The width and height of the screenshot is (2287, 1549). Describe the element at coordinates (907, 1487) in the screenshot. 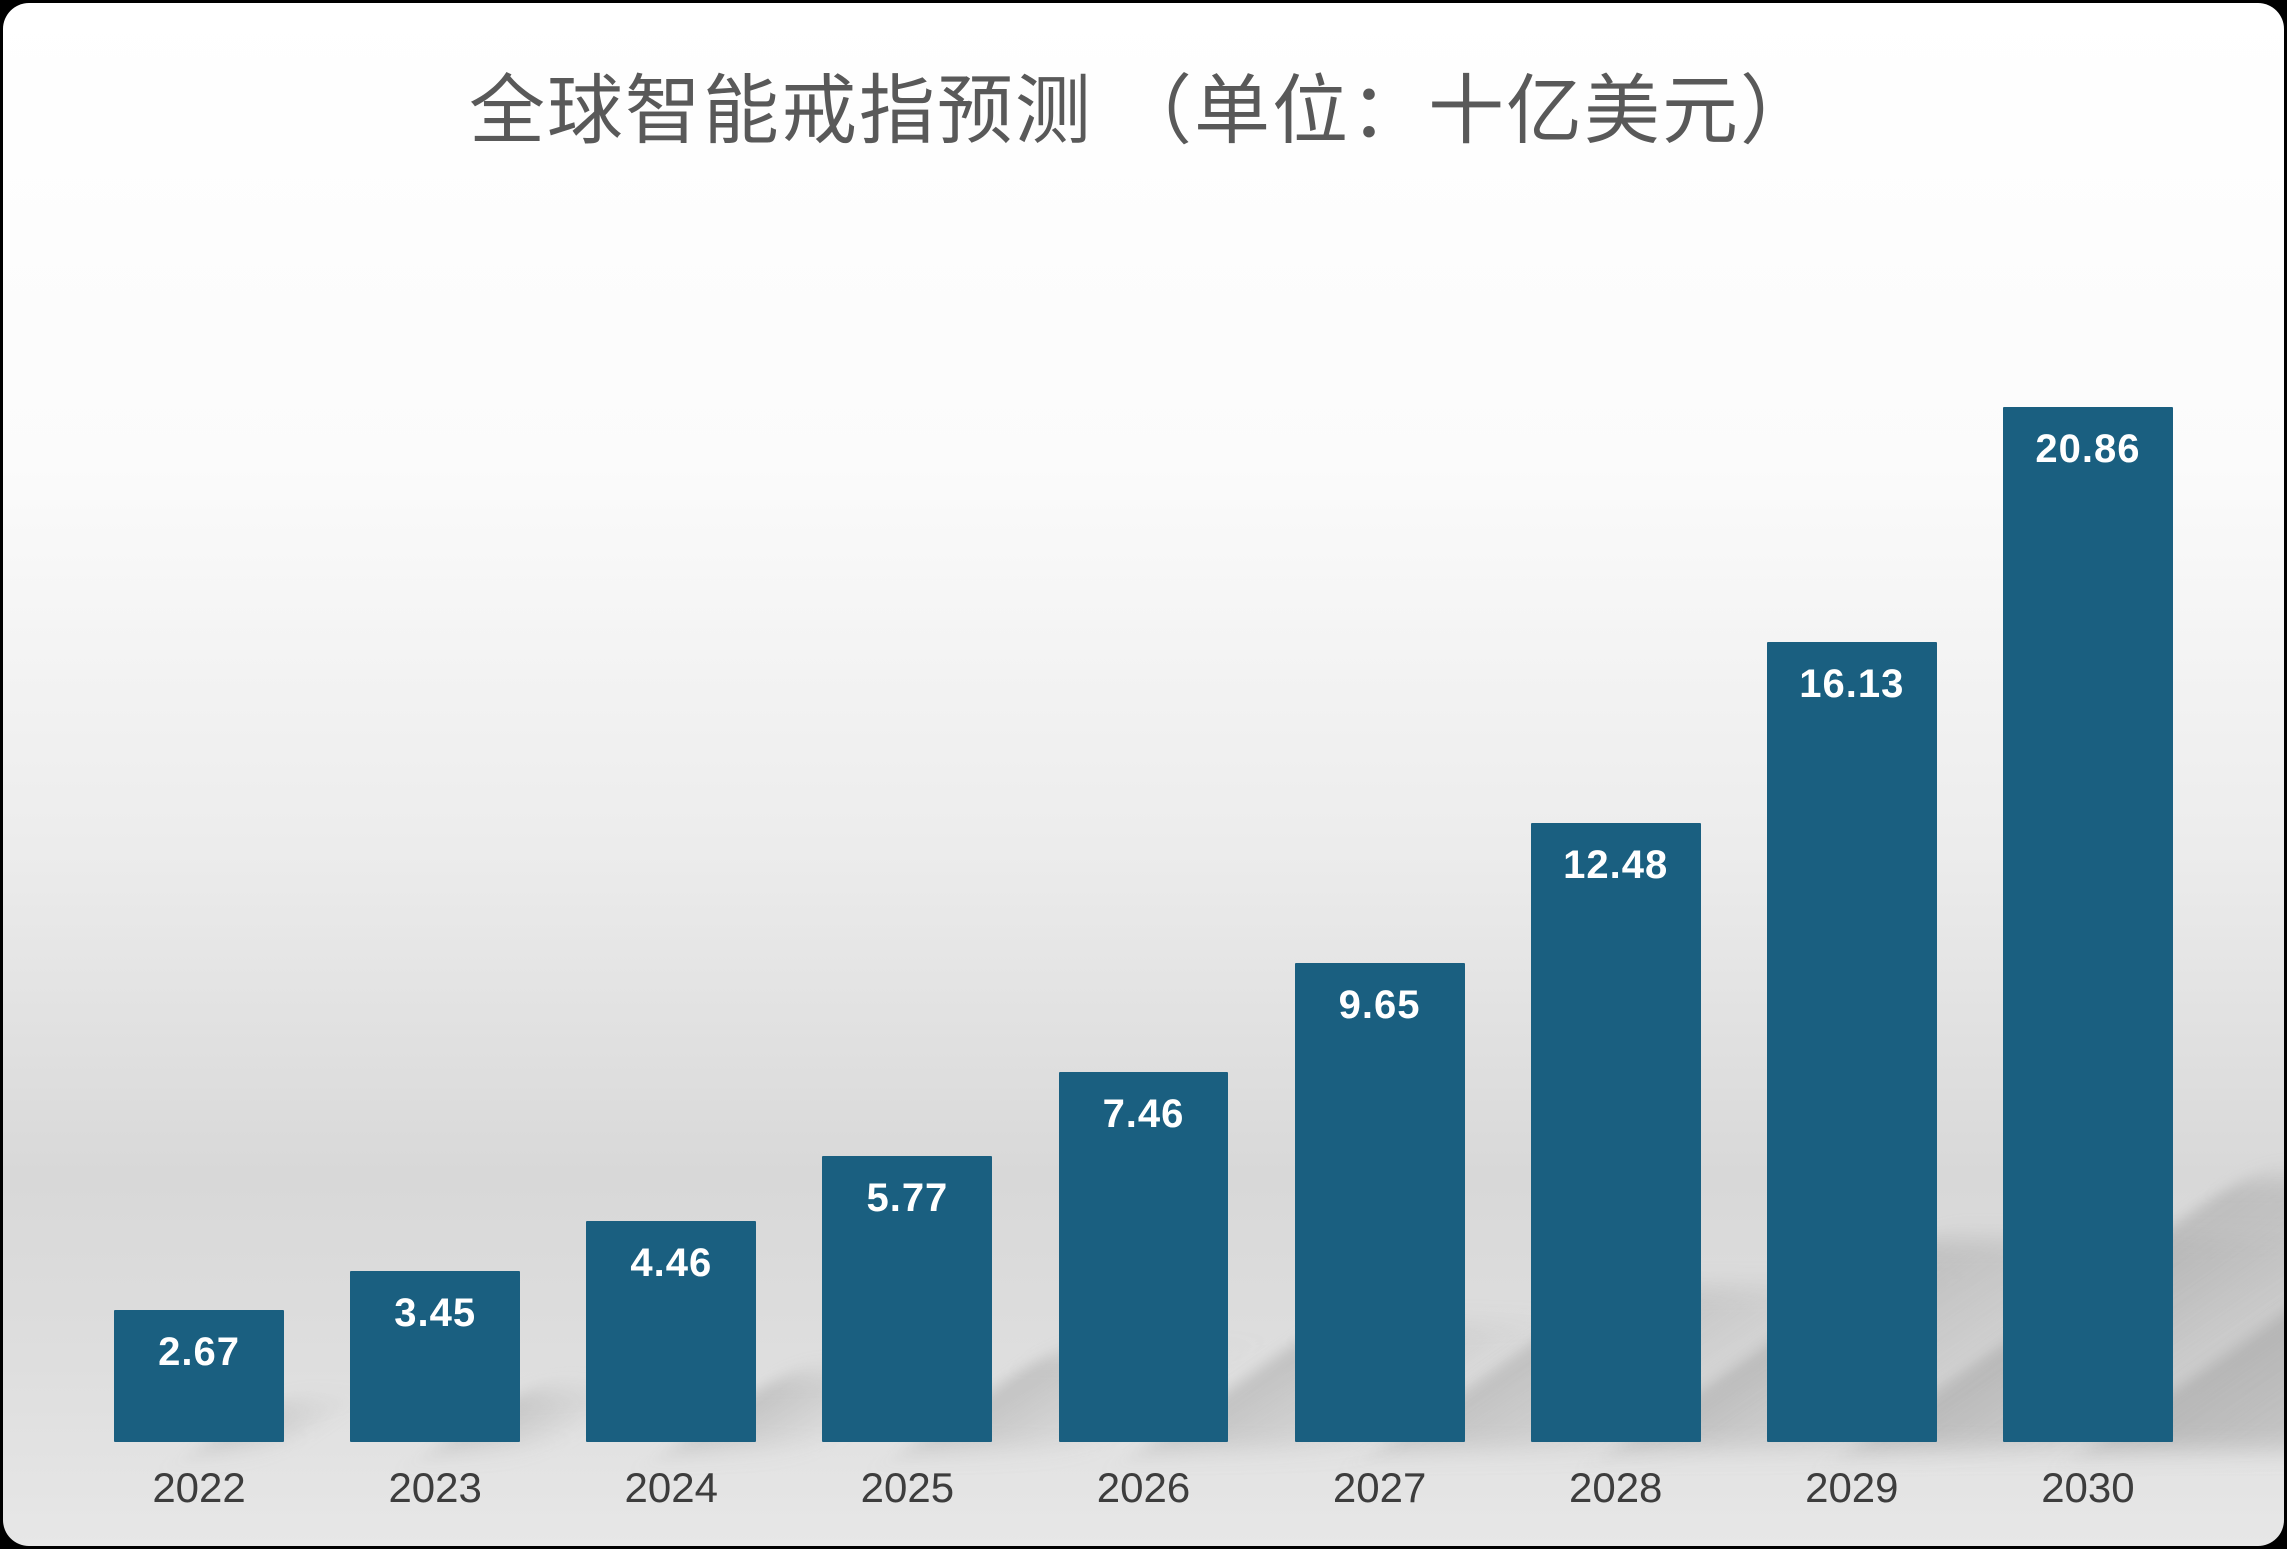

I see `x-axis-label: 2025` at that location.